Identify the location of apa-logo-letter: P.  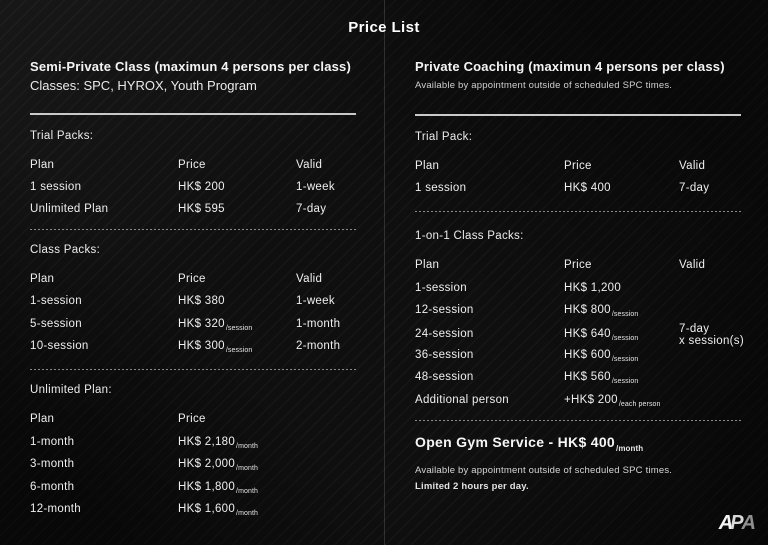
(736, 523).